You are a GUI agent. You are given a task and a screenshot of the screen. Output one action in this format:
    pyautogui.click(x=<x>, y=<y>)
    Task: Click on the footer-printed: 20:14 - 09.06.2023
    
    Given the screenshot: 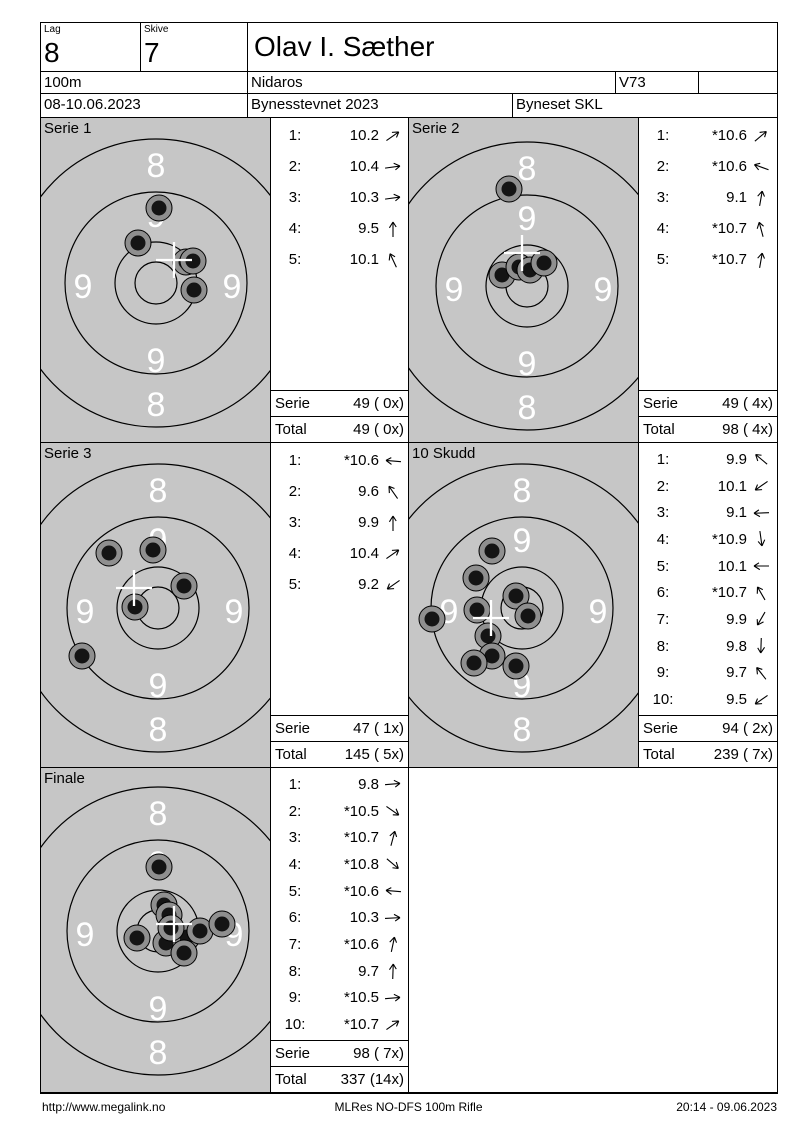 What is the action you would take?
    pyautogui.click(x=726, y=1107)
    